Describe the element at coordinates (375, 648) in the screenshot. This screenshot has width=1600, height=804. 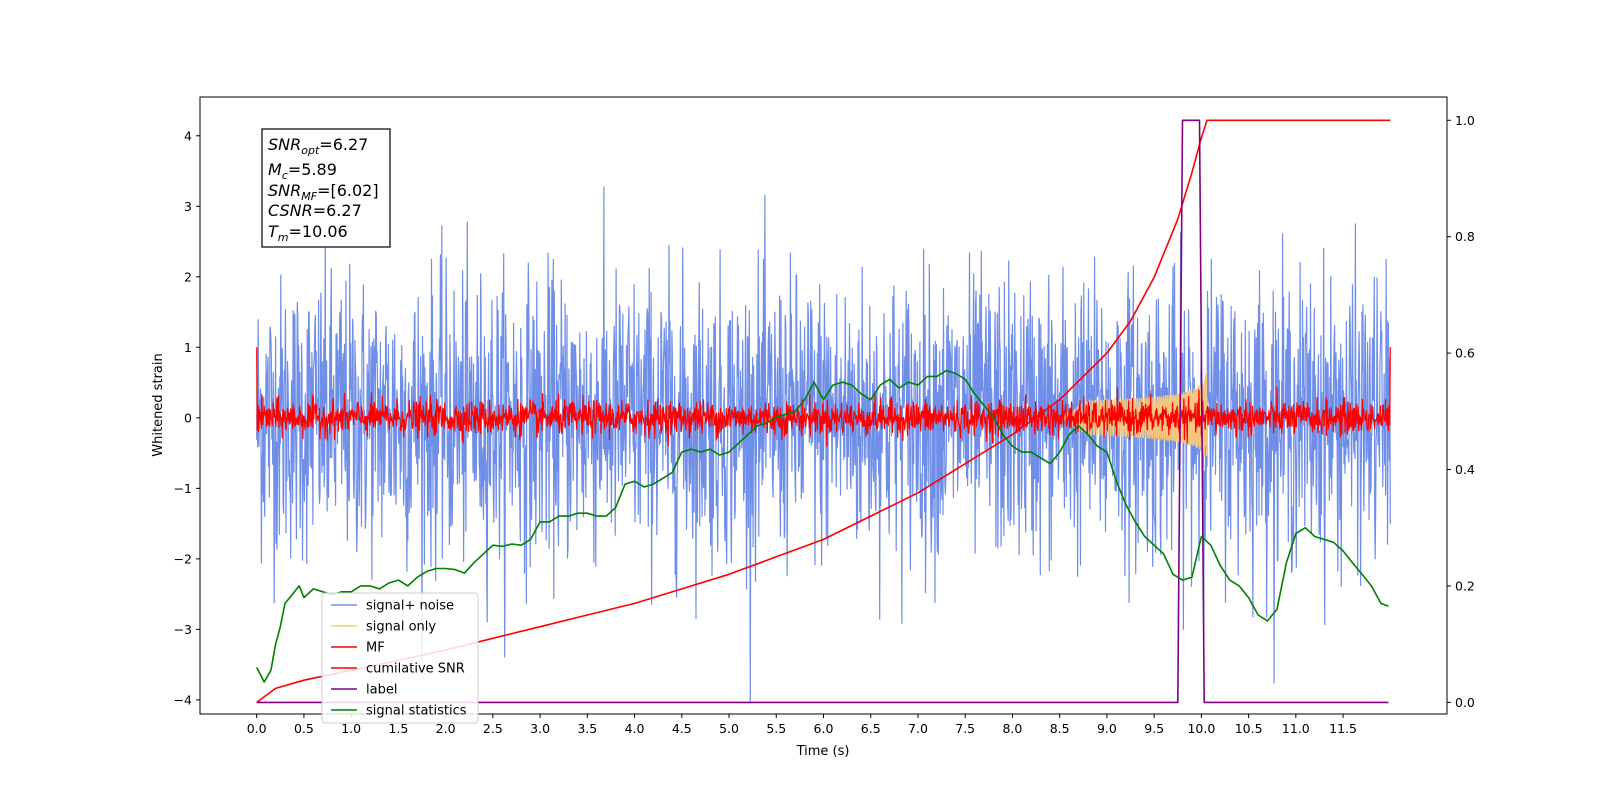
I see `legend-label: MF` at that location.